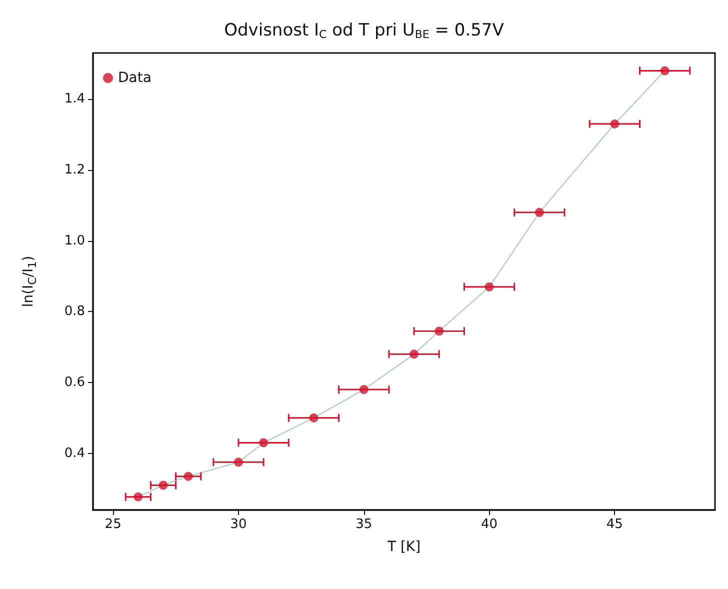  I want to click on y-tick-label: 1.2, so click(74, 170).